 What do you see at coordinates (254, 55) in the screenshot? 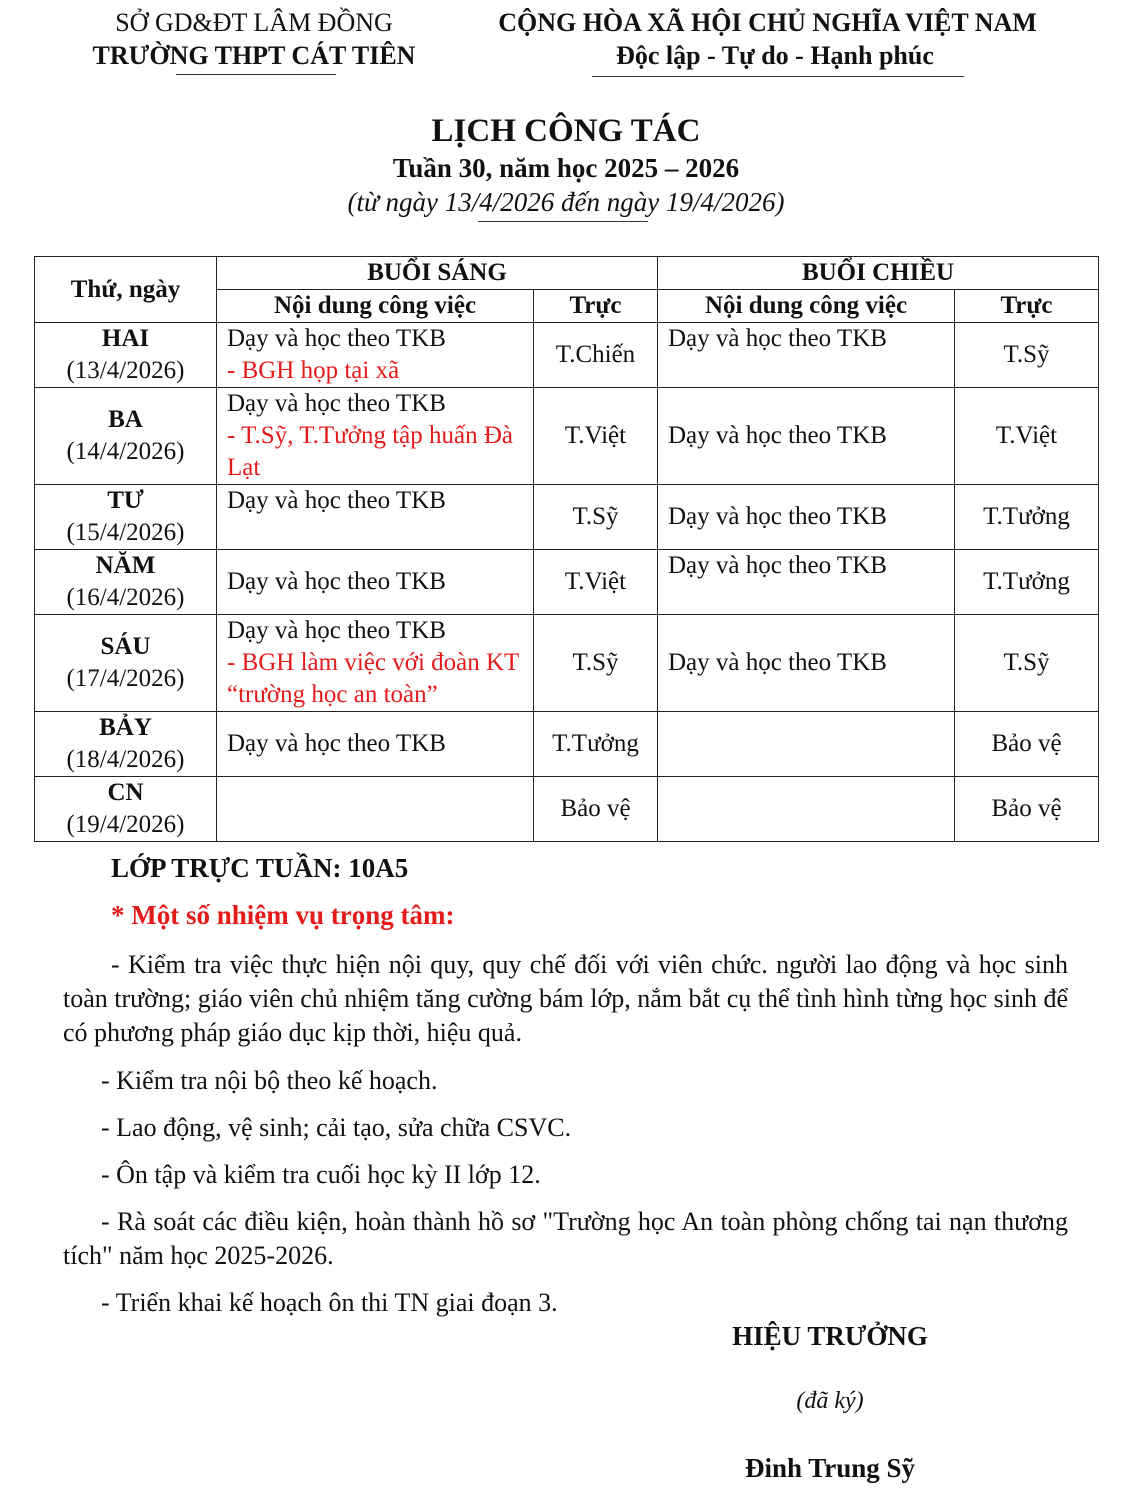
I see `school-name: TRƯỜNG THPT CÁT TIÊN` at bounding box center [254, 55].